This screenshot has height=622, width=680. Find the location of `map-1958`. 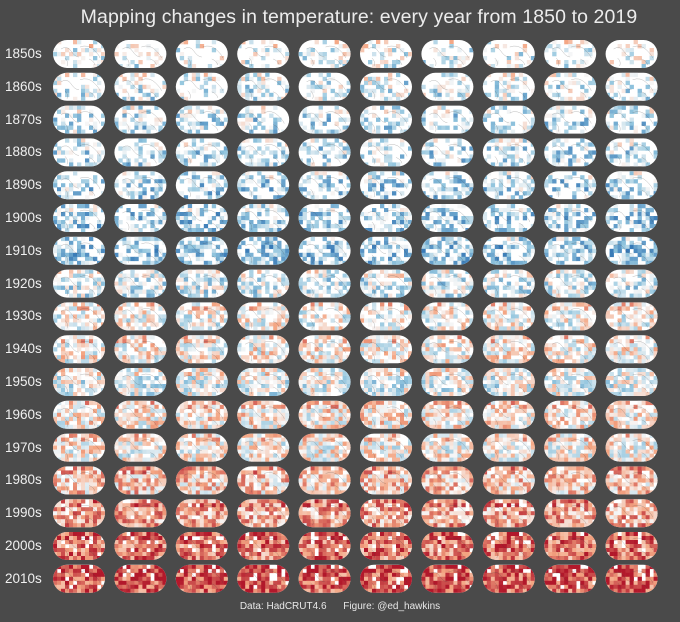

map-1958 is located at coordinates (570, 382).